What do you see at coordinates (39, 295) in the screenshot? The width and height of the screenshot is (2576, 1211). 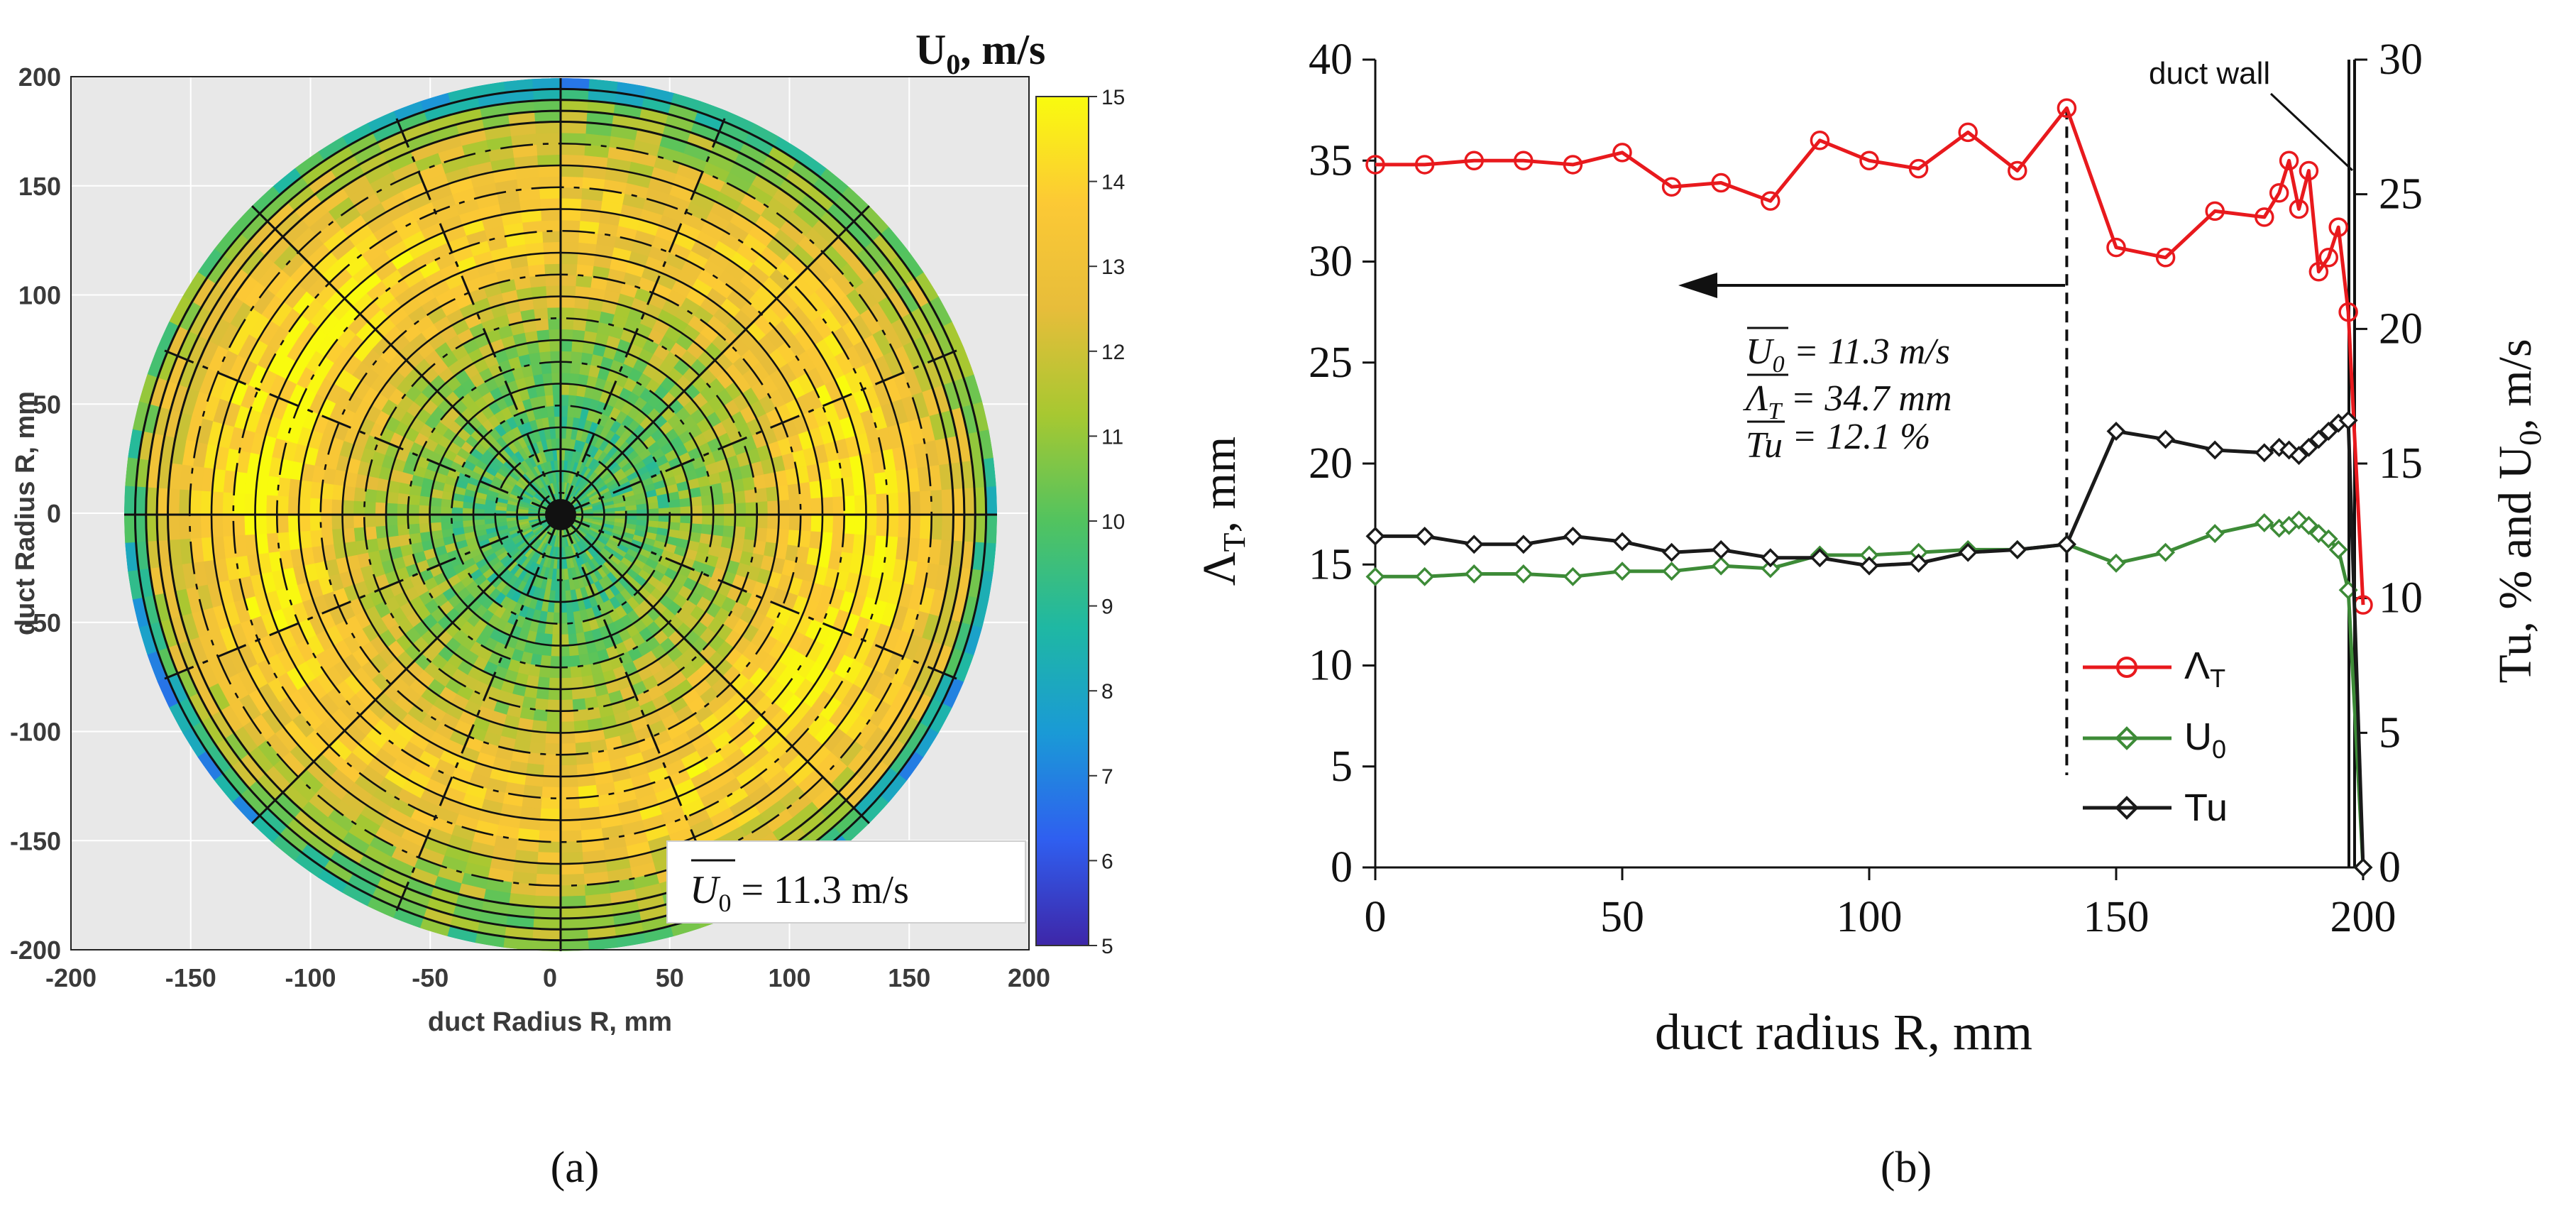 I see `y-tick-label-a: 100` at bounding box center [39, 295].